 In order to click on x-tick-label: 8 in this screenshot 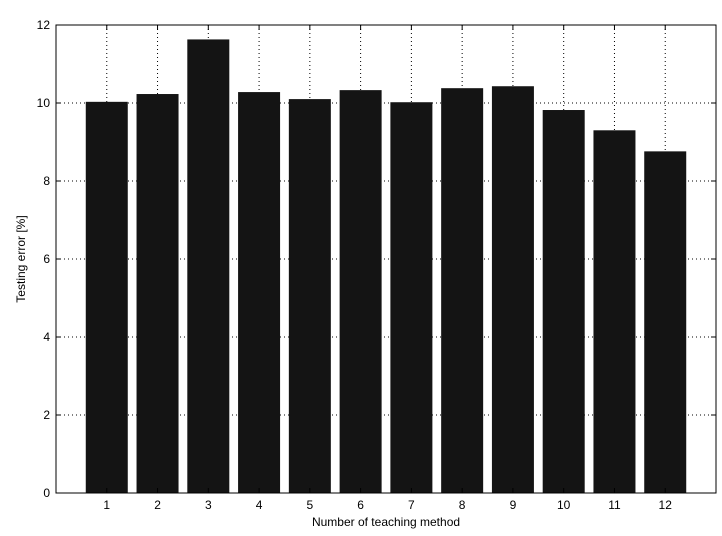, I will do `click(462, 505)`.